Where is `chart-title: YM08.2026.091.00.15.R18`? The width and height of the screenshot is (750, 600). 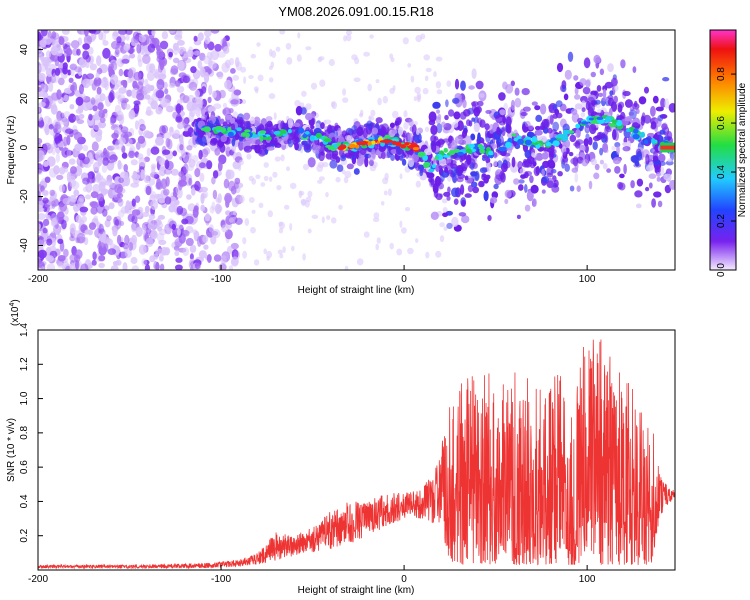 chart-title: YM08.2026.091.00.15.R18 is located at coordinates (355, 11).